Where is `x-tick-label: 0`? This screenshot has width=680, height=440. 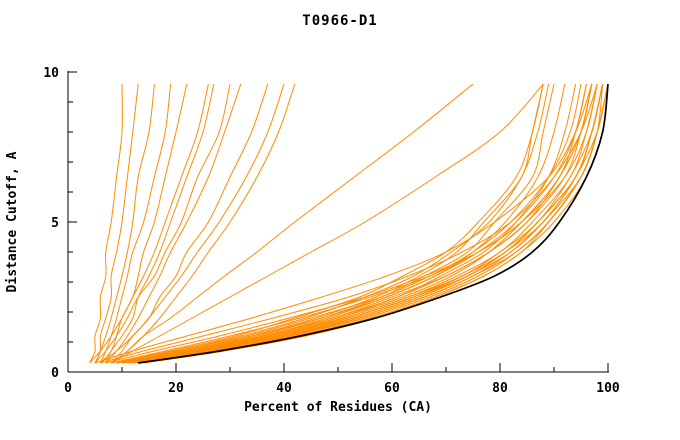
x-tick-label: 0 is located at coordinates (68, 388).